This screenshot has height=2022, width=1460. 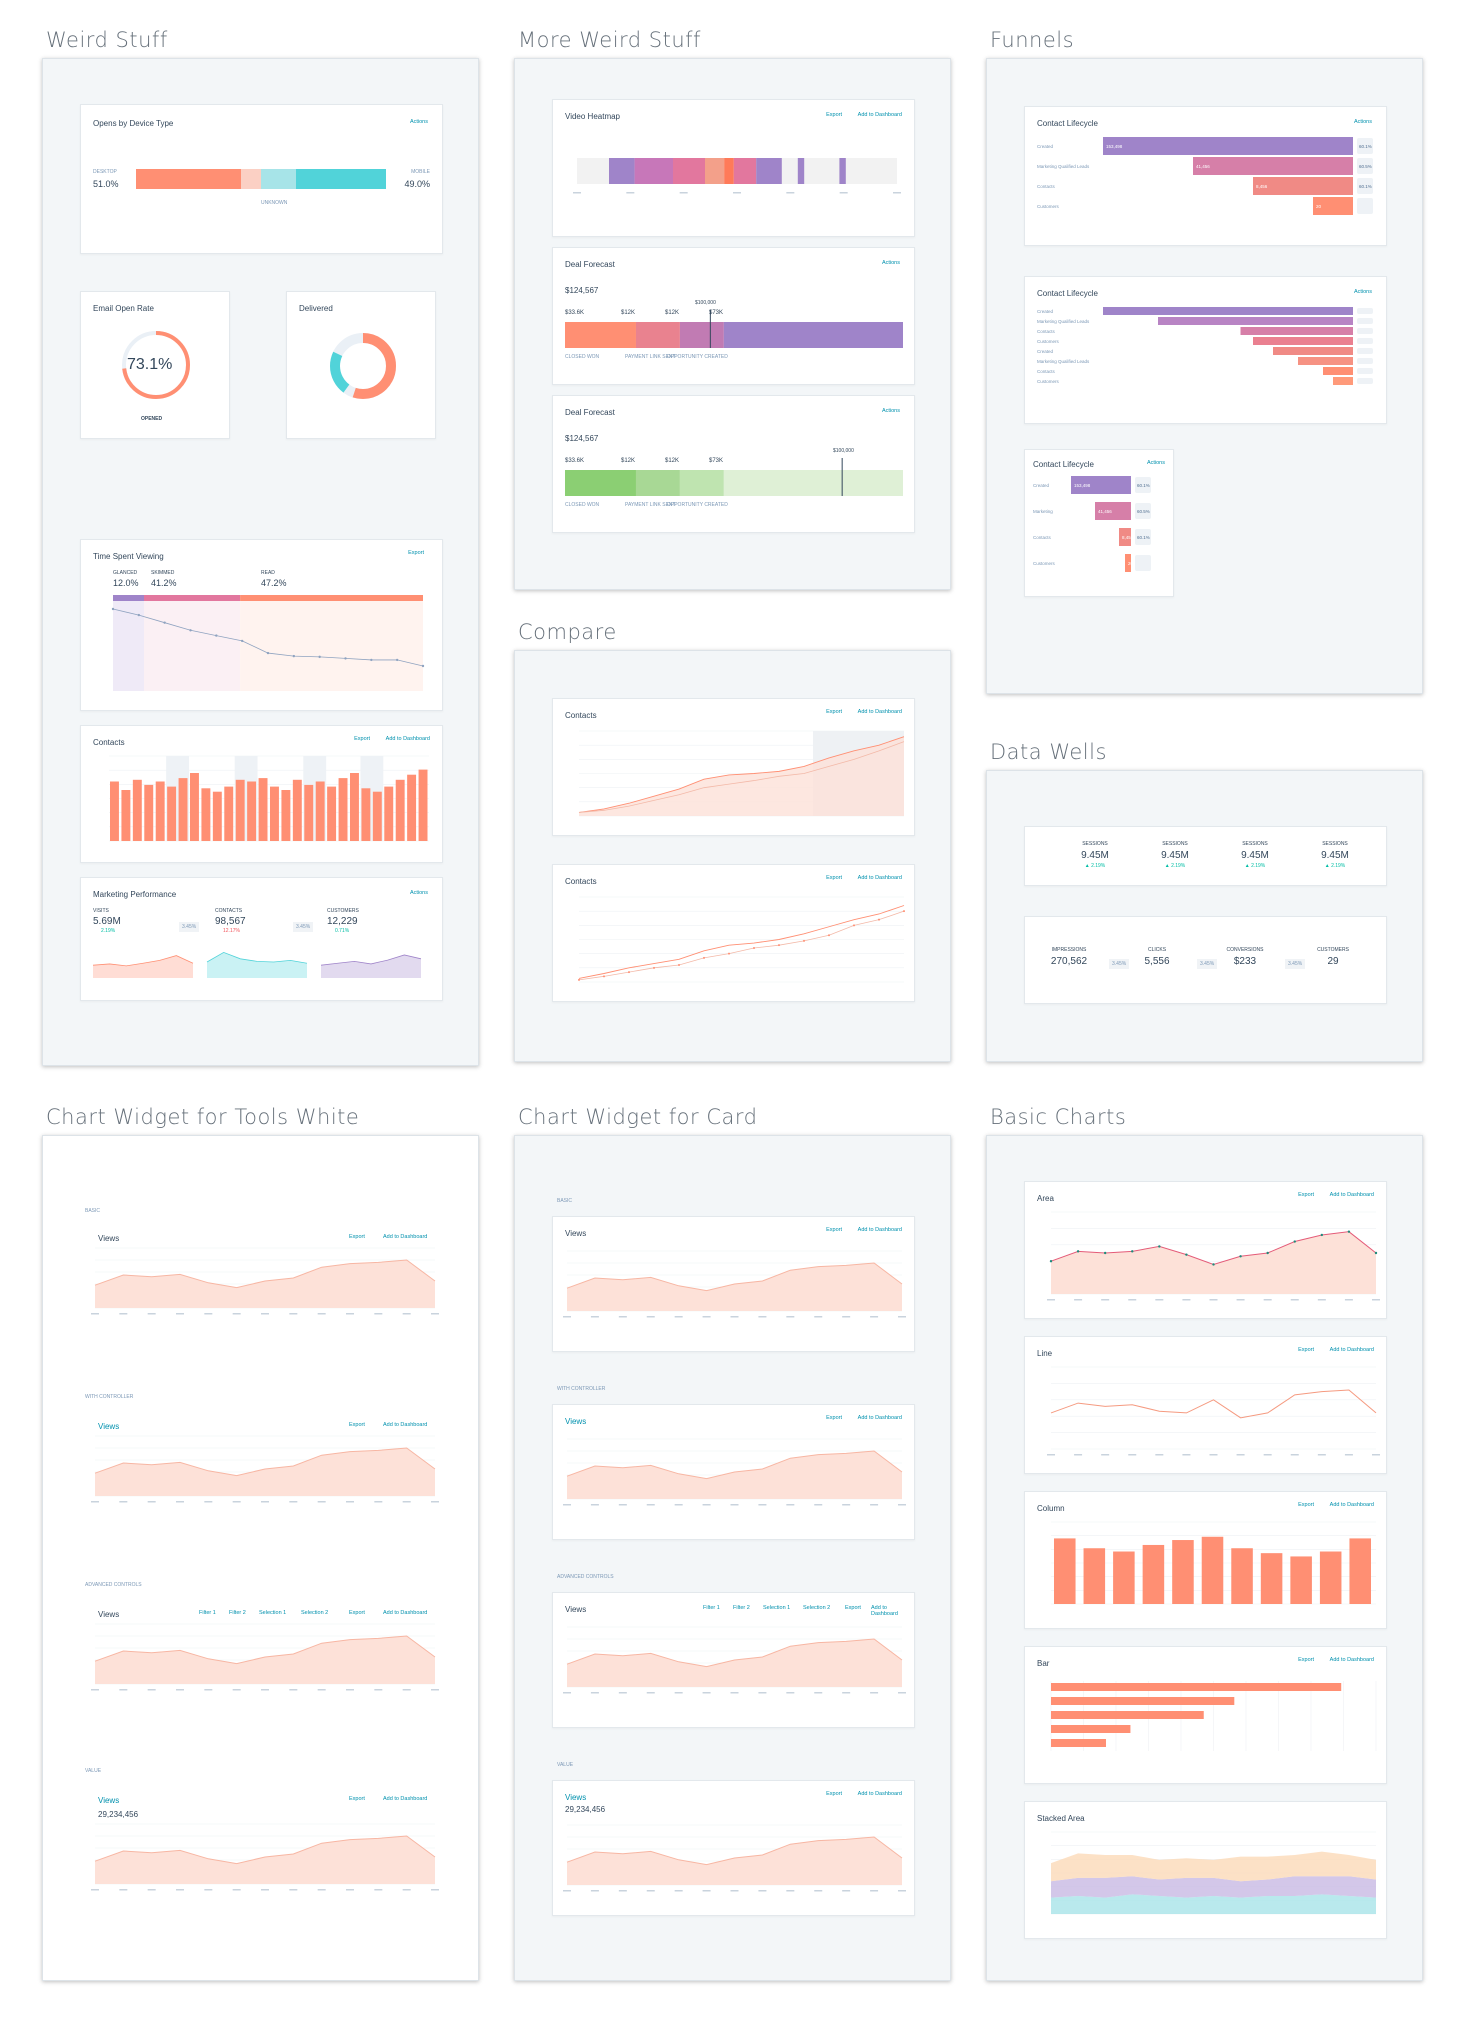 I want to click on area-fill, so click(x=1213, y=1262).